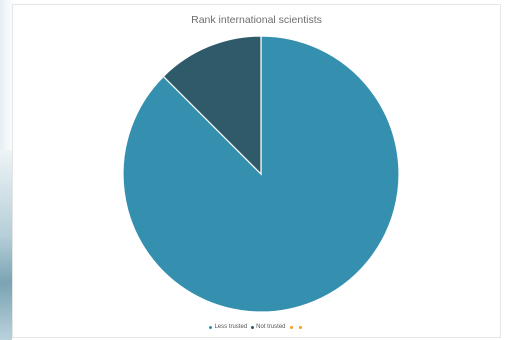  I want to click on chart-title: Rank international scientists, so click(256, 20).